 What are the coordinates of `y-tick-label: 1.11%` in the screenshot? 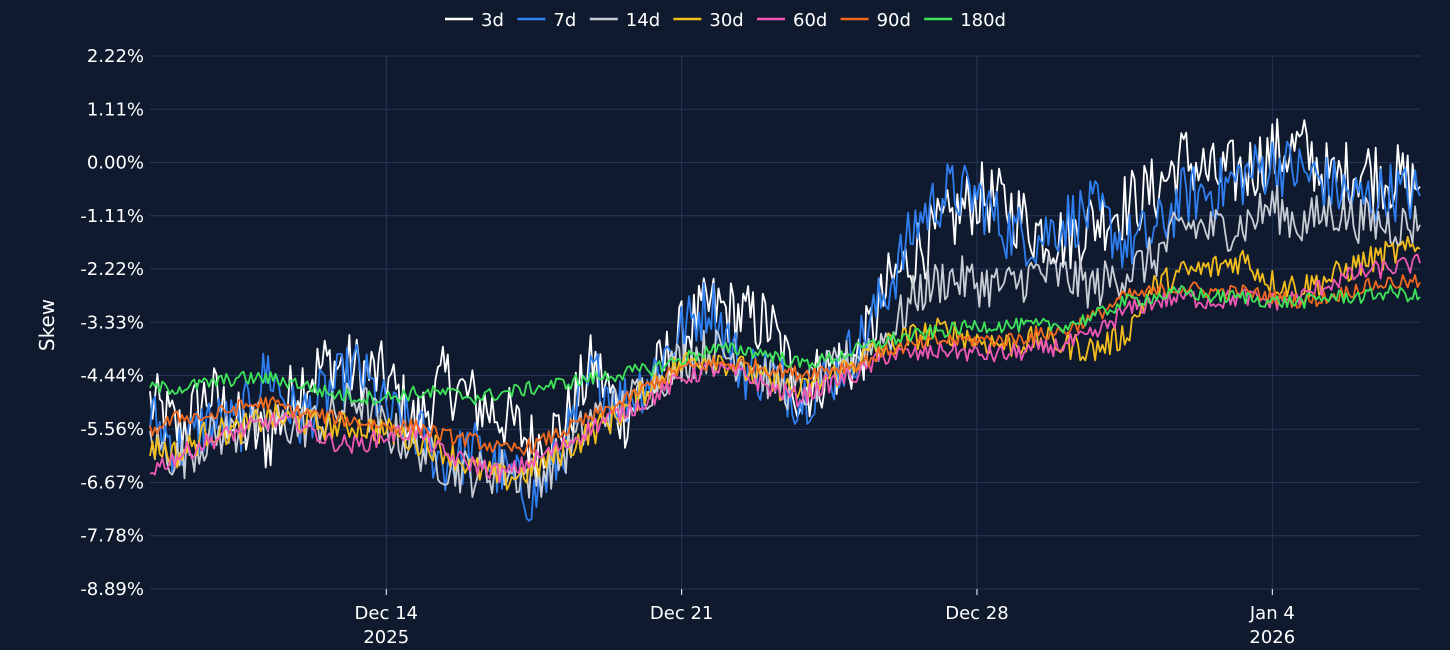 It's located at (115, 109).